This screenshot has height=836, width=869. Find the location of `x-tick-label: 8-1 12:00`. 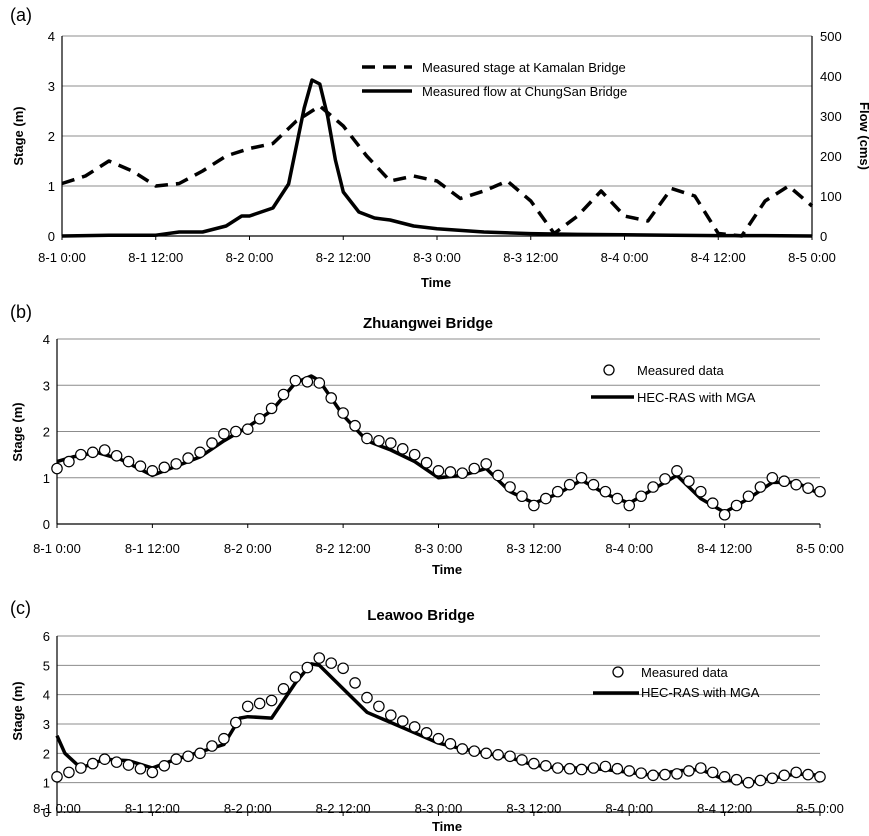

x-tick-label: 8-1 12:00 is located at coordinates (152, 808).